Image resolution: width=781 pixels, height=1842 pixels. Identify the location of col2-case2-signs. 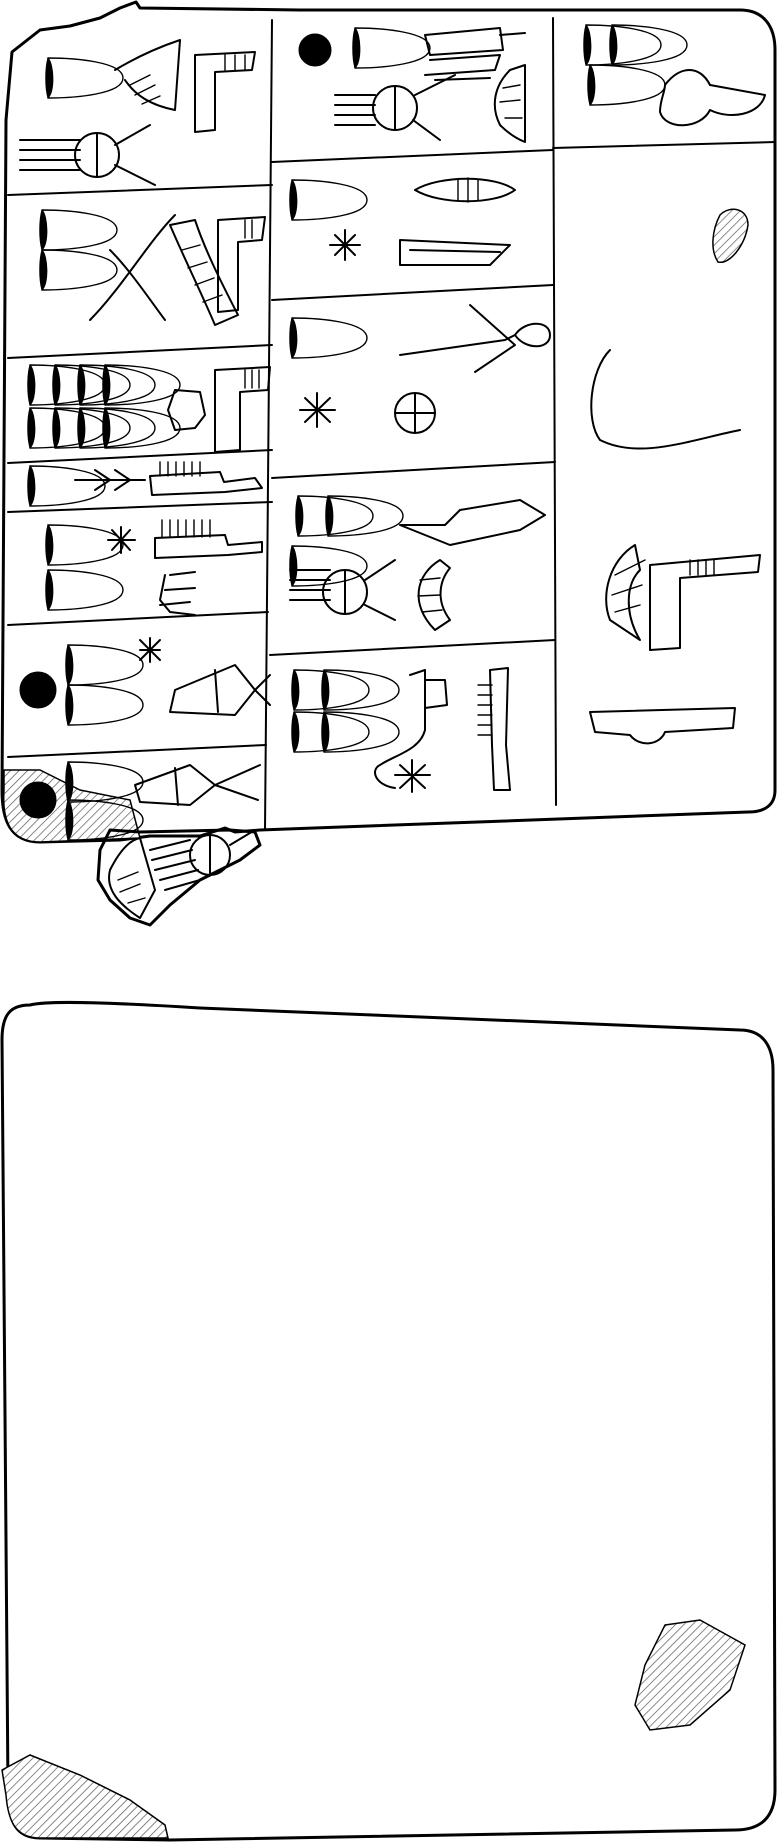
(402, 221).